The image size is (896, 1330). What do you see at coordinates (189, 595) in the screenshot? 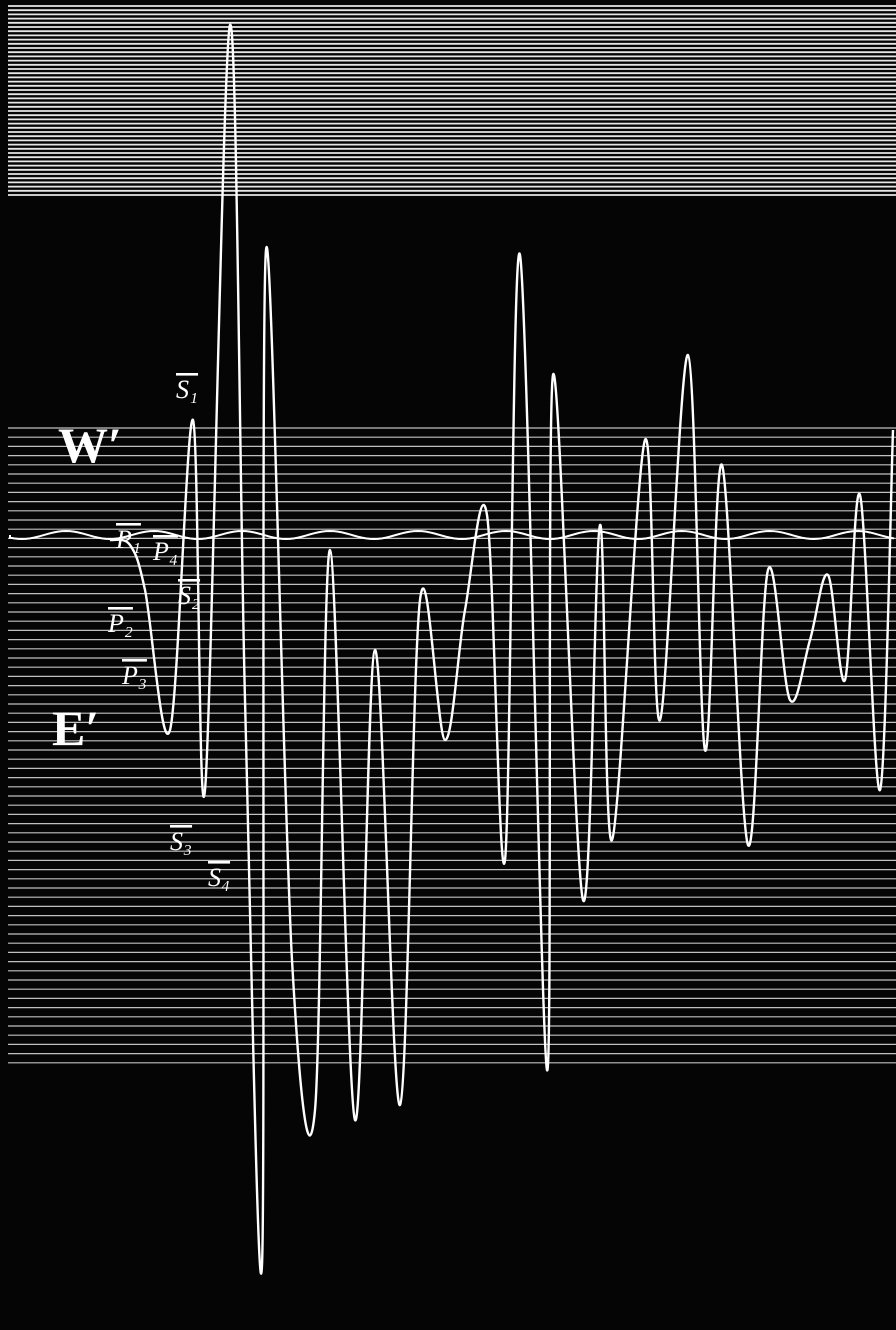
I see `phase-label: S₂` at bounding box center [189, 595].